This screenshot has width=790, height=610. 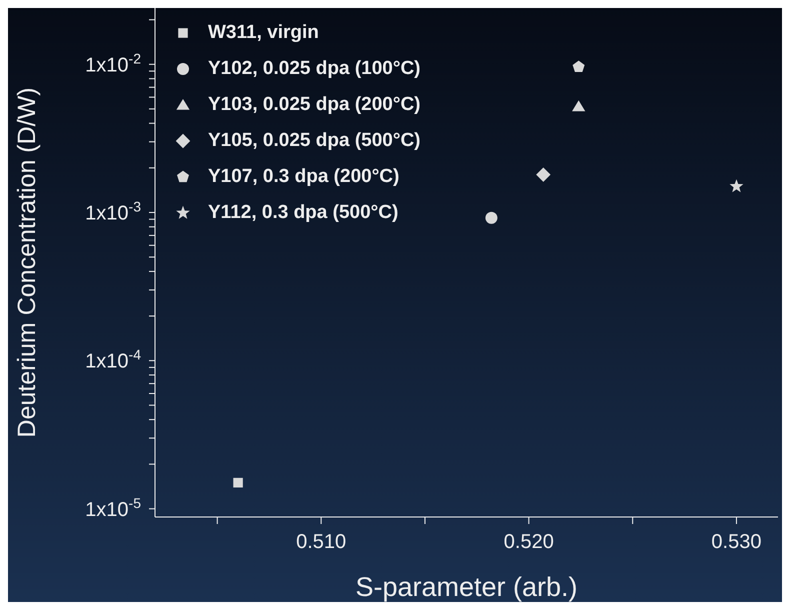 What do you see at coordinates (314, 141) in the screenshot?
I see `legend-label: Y105, 0.025 dpa (500°C)` at bounding box center [314, 141].